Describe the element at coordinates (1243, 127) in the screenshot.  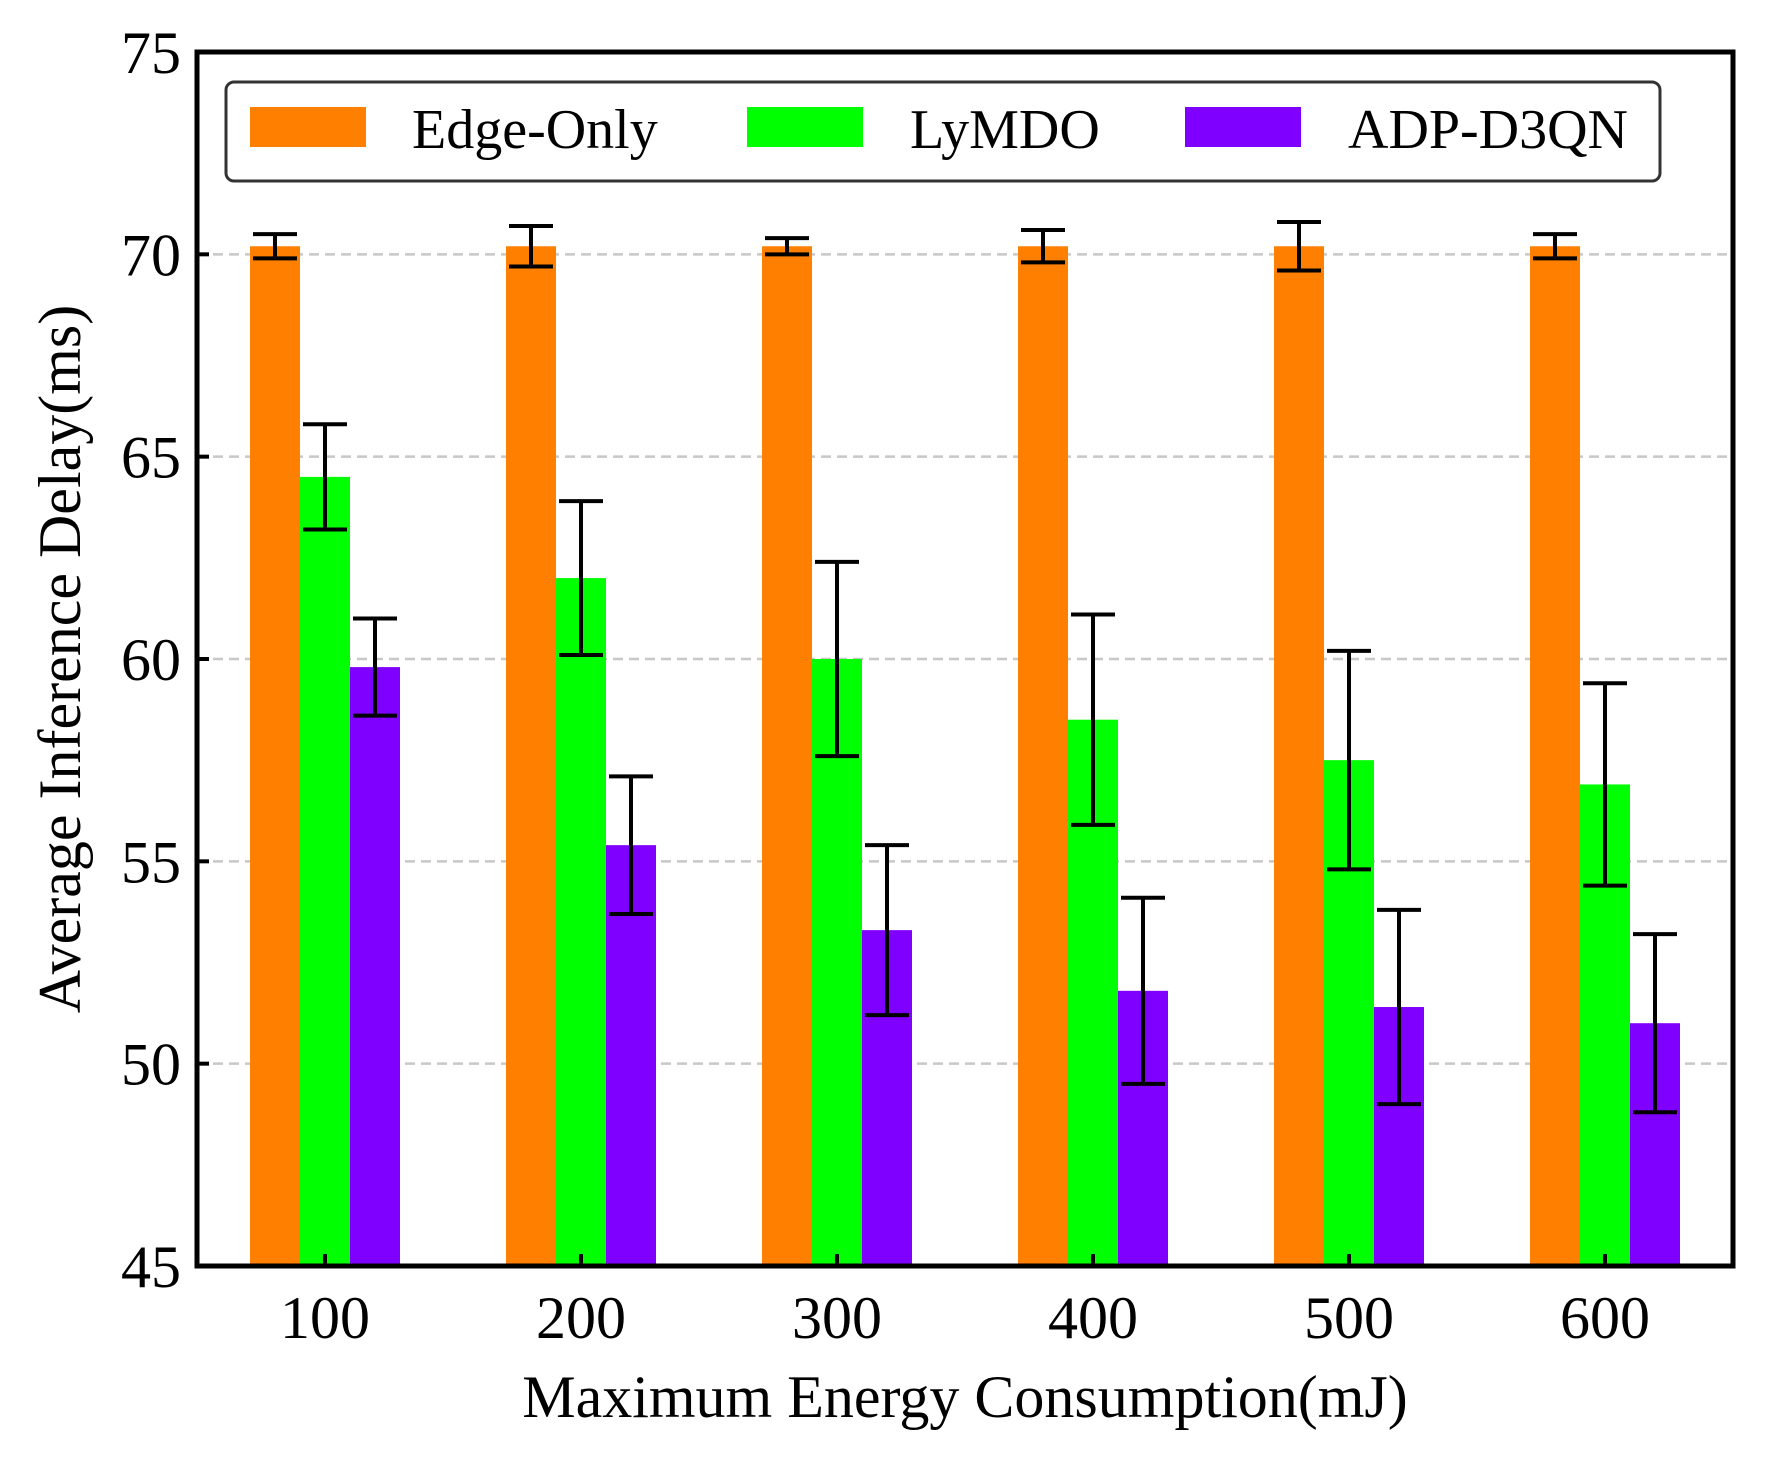
I see `legend-swatch-adp-d3qn` at that location.